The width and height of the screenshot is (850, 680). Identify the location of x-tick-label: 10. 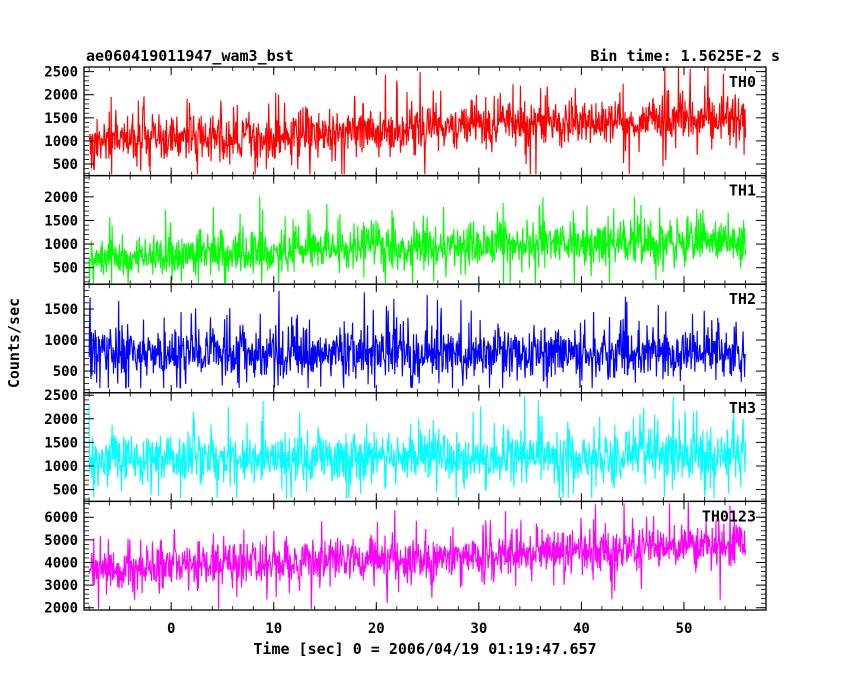
(273, 629).